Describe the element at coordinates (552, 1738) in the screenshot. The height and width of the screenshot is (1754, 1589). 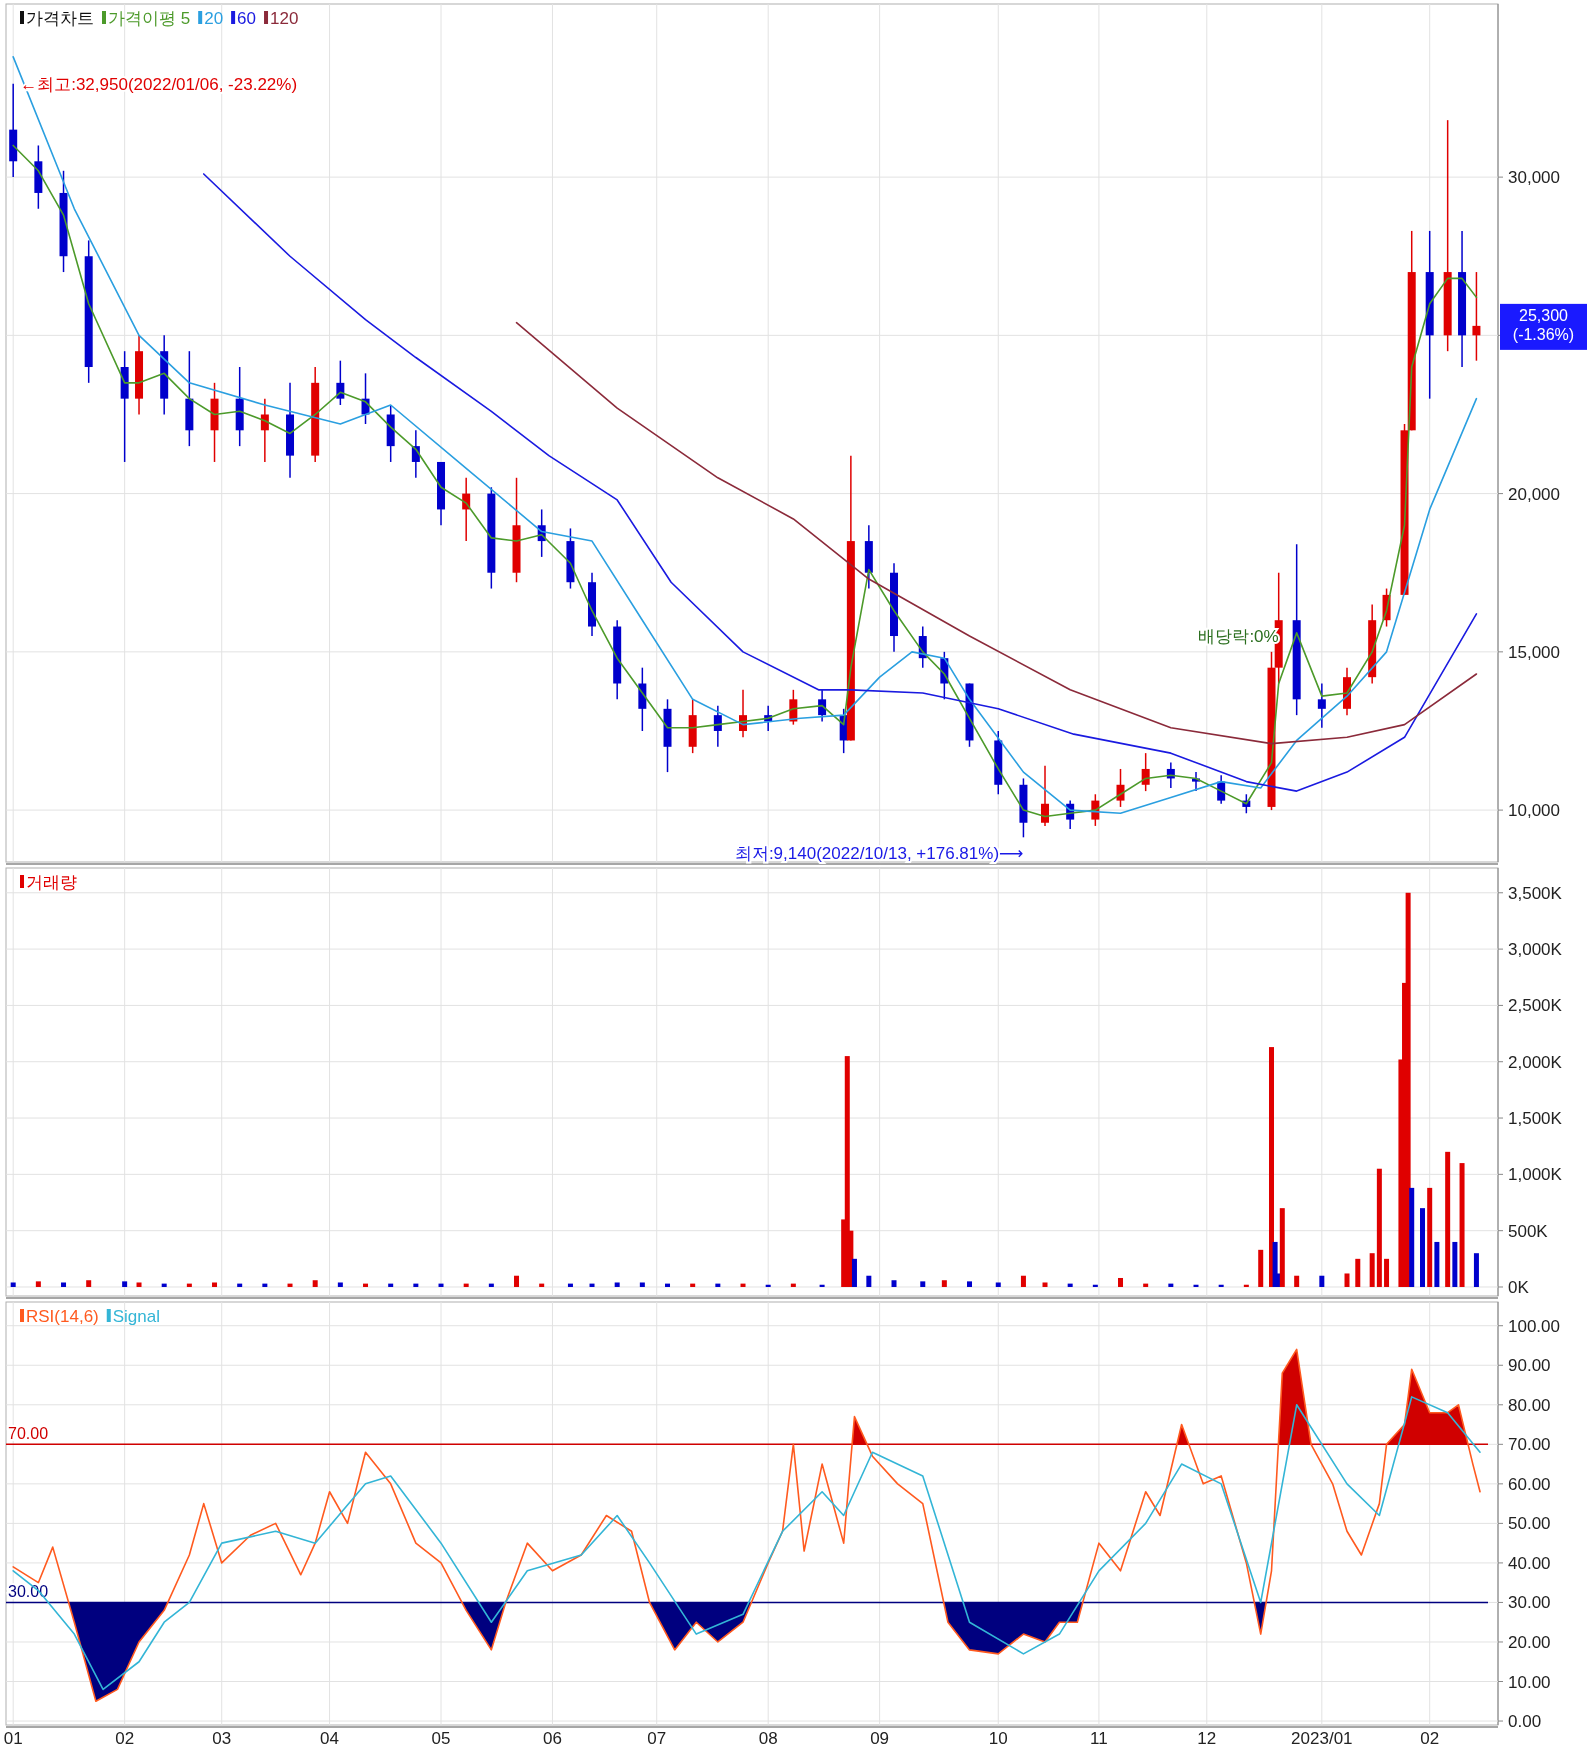
I see `x-tick-label: 06` at that location.